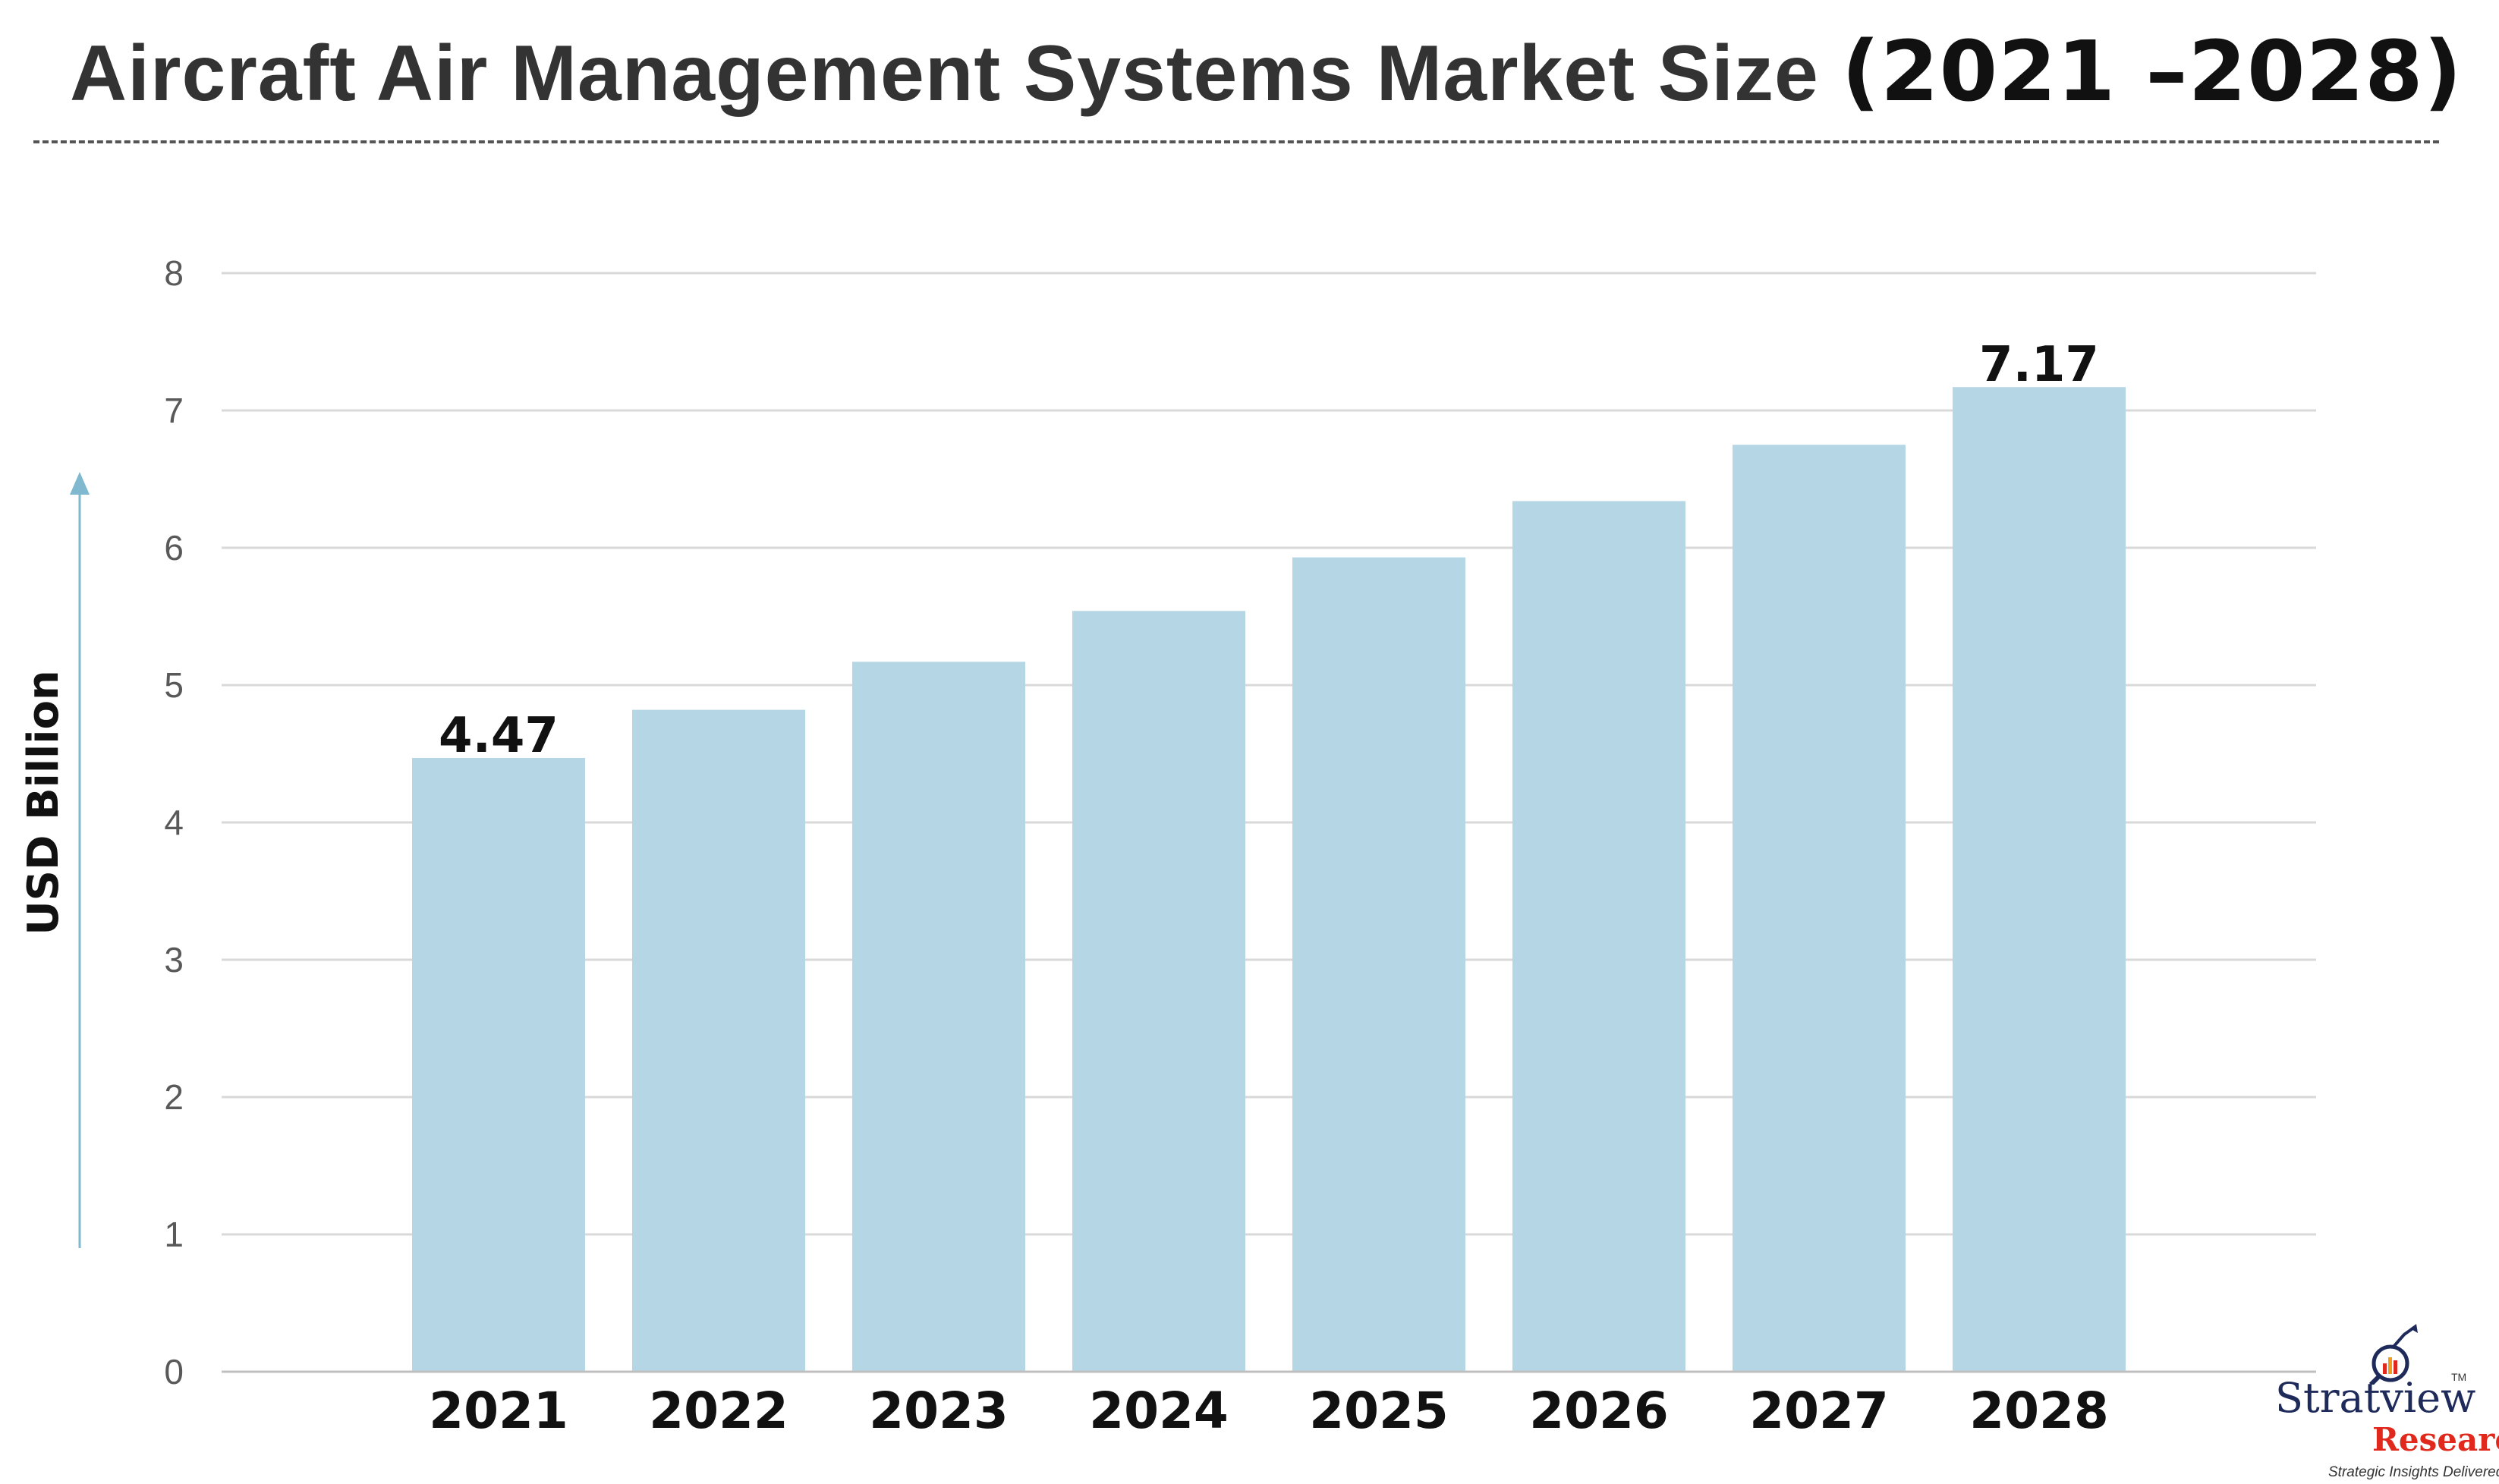  I want to click on y-tick-label: 8, so click(174, 273).